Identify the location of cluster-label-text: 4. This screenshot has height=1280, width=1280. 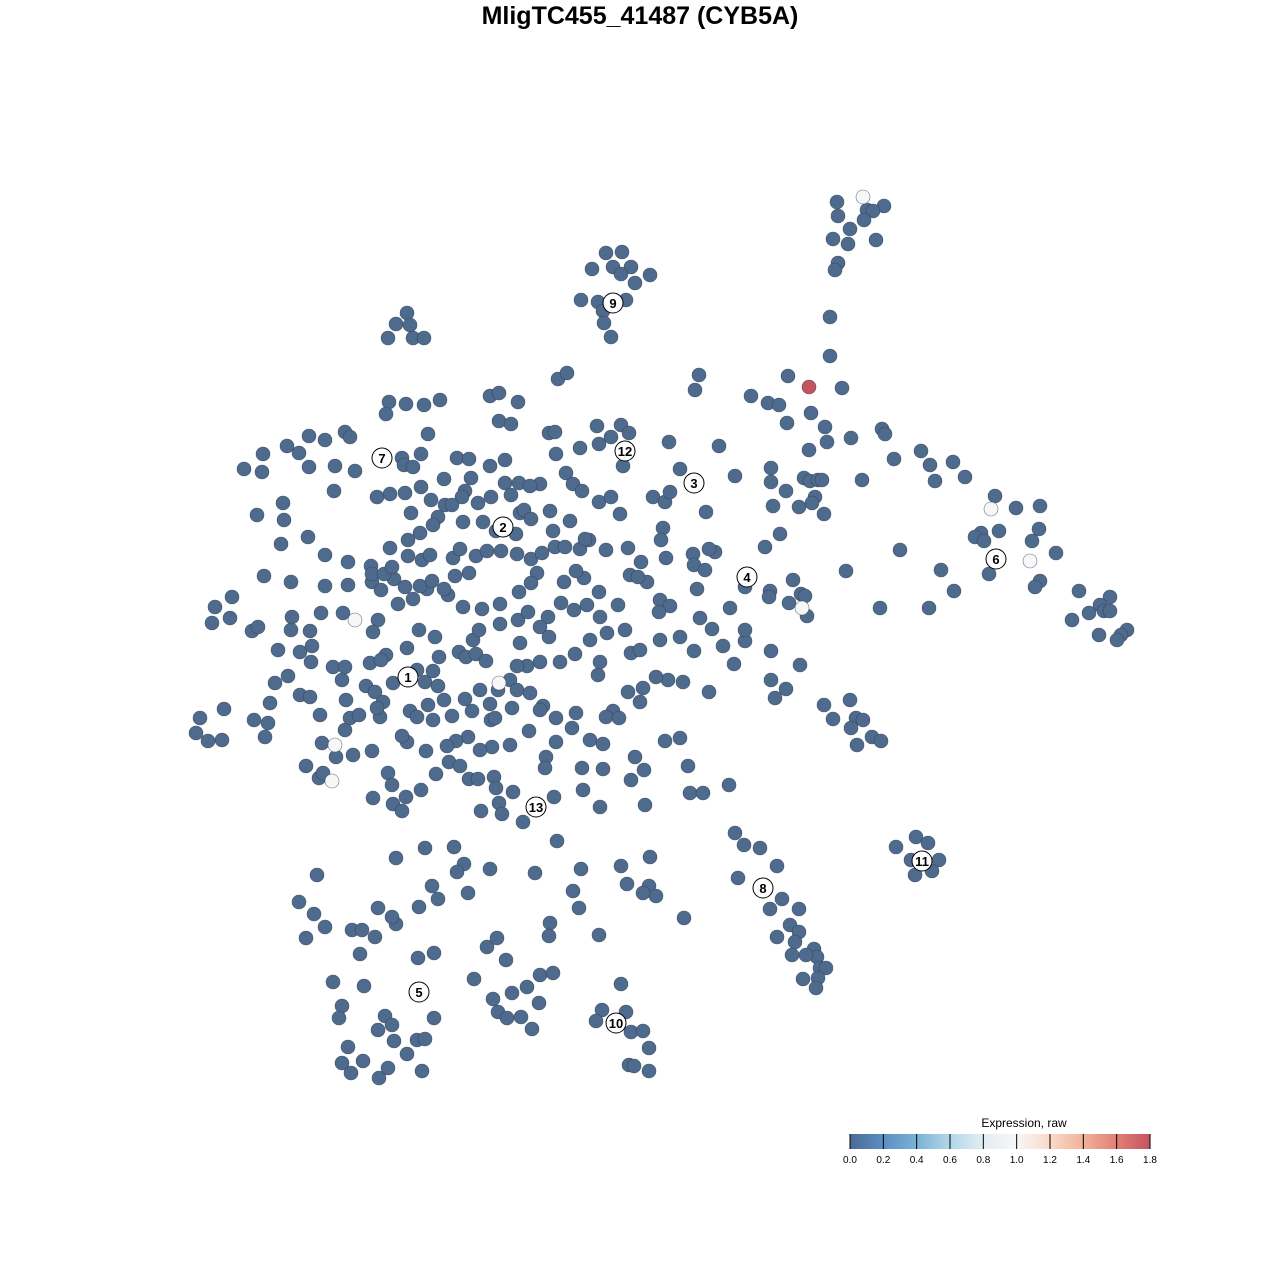
(747, 577).